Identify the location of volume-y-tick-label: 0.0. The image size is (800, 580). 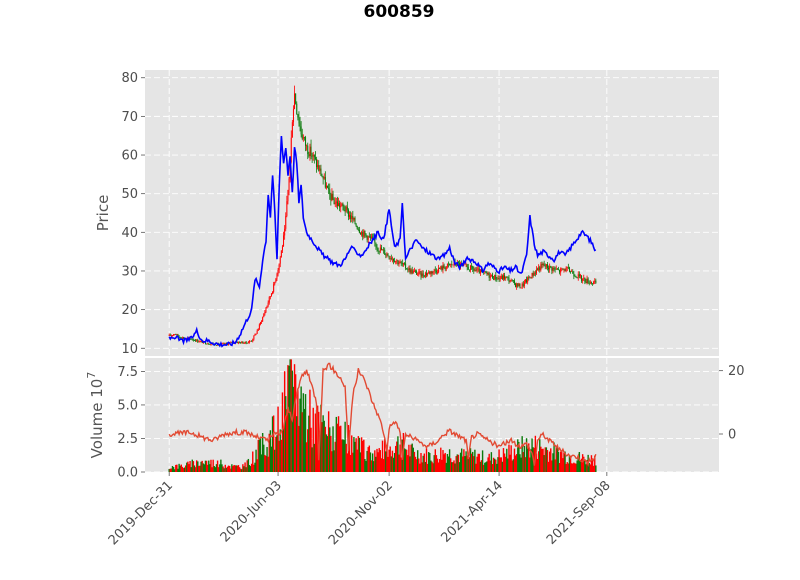
(127, 473).